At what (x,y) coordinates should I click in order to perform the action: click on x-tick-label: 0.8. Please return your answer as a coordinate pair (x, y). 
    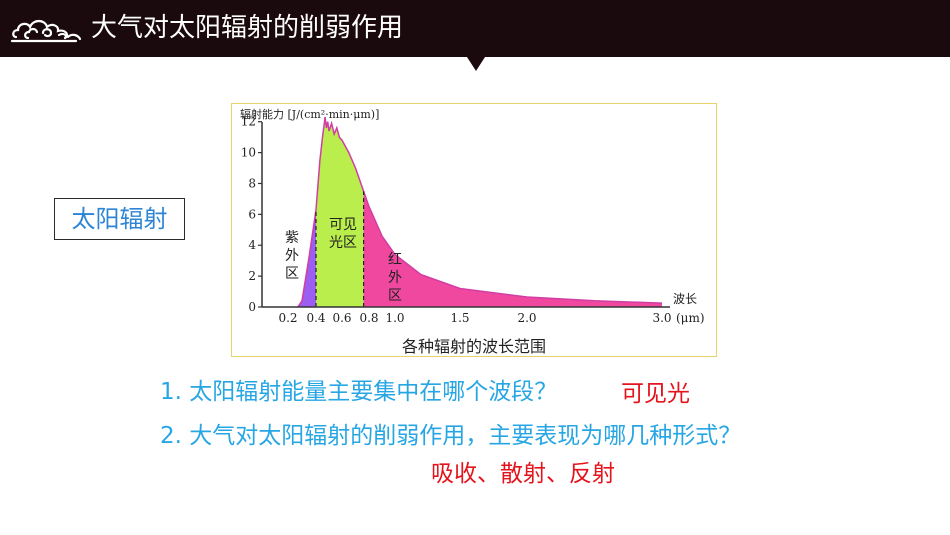
    Looking at the image, I should click on (368, 318).